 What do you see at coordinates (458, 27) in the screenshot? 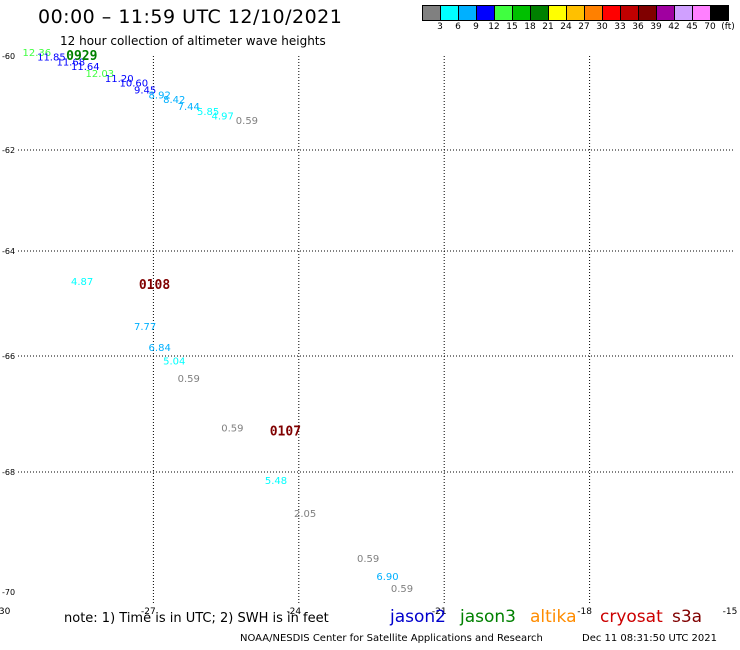
I see `colorbar-label: 6` at bounding box center [458, 27].